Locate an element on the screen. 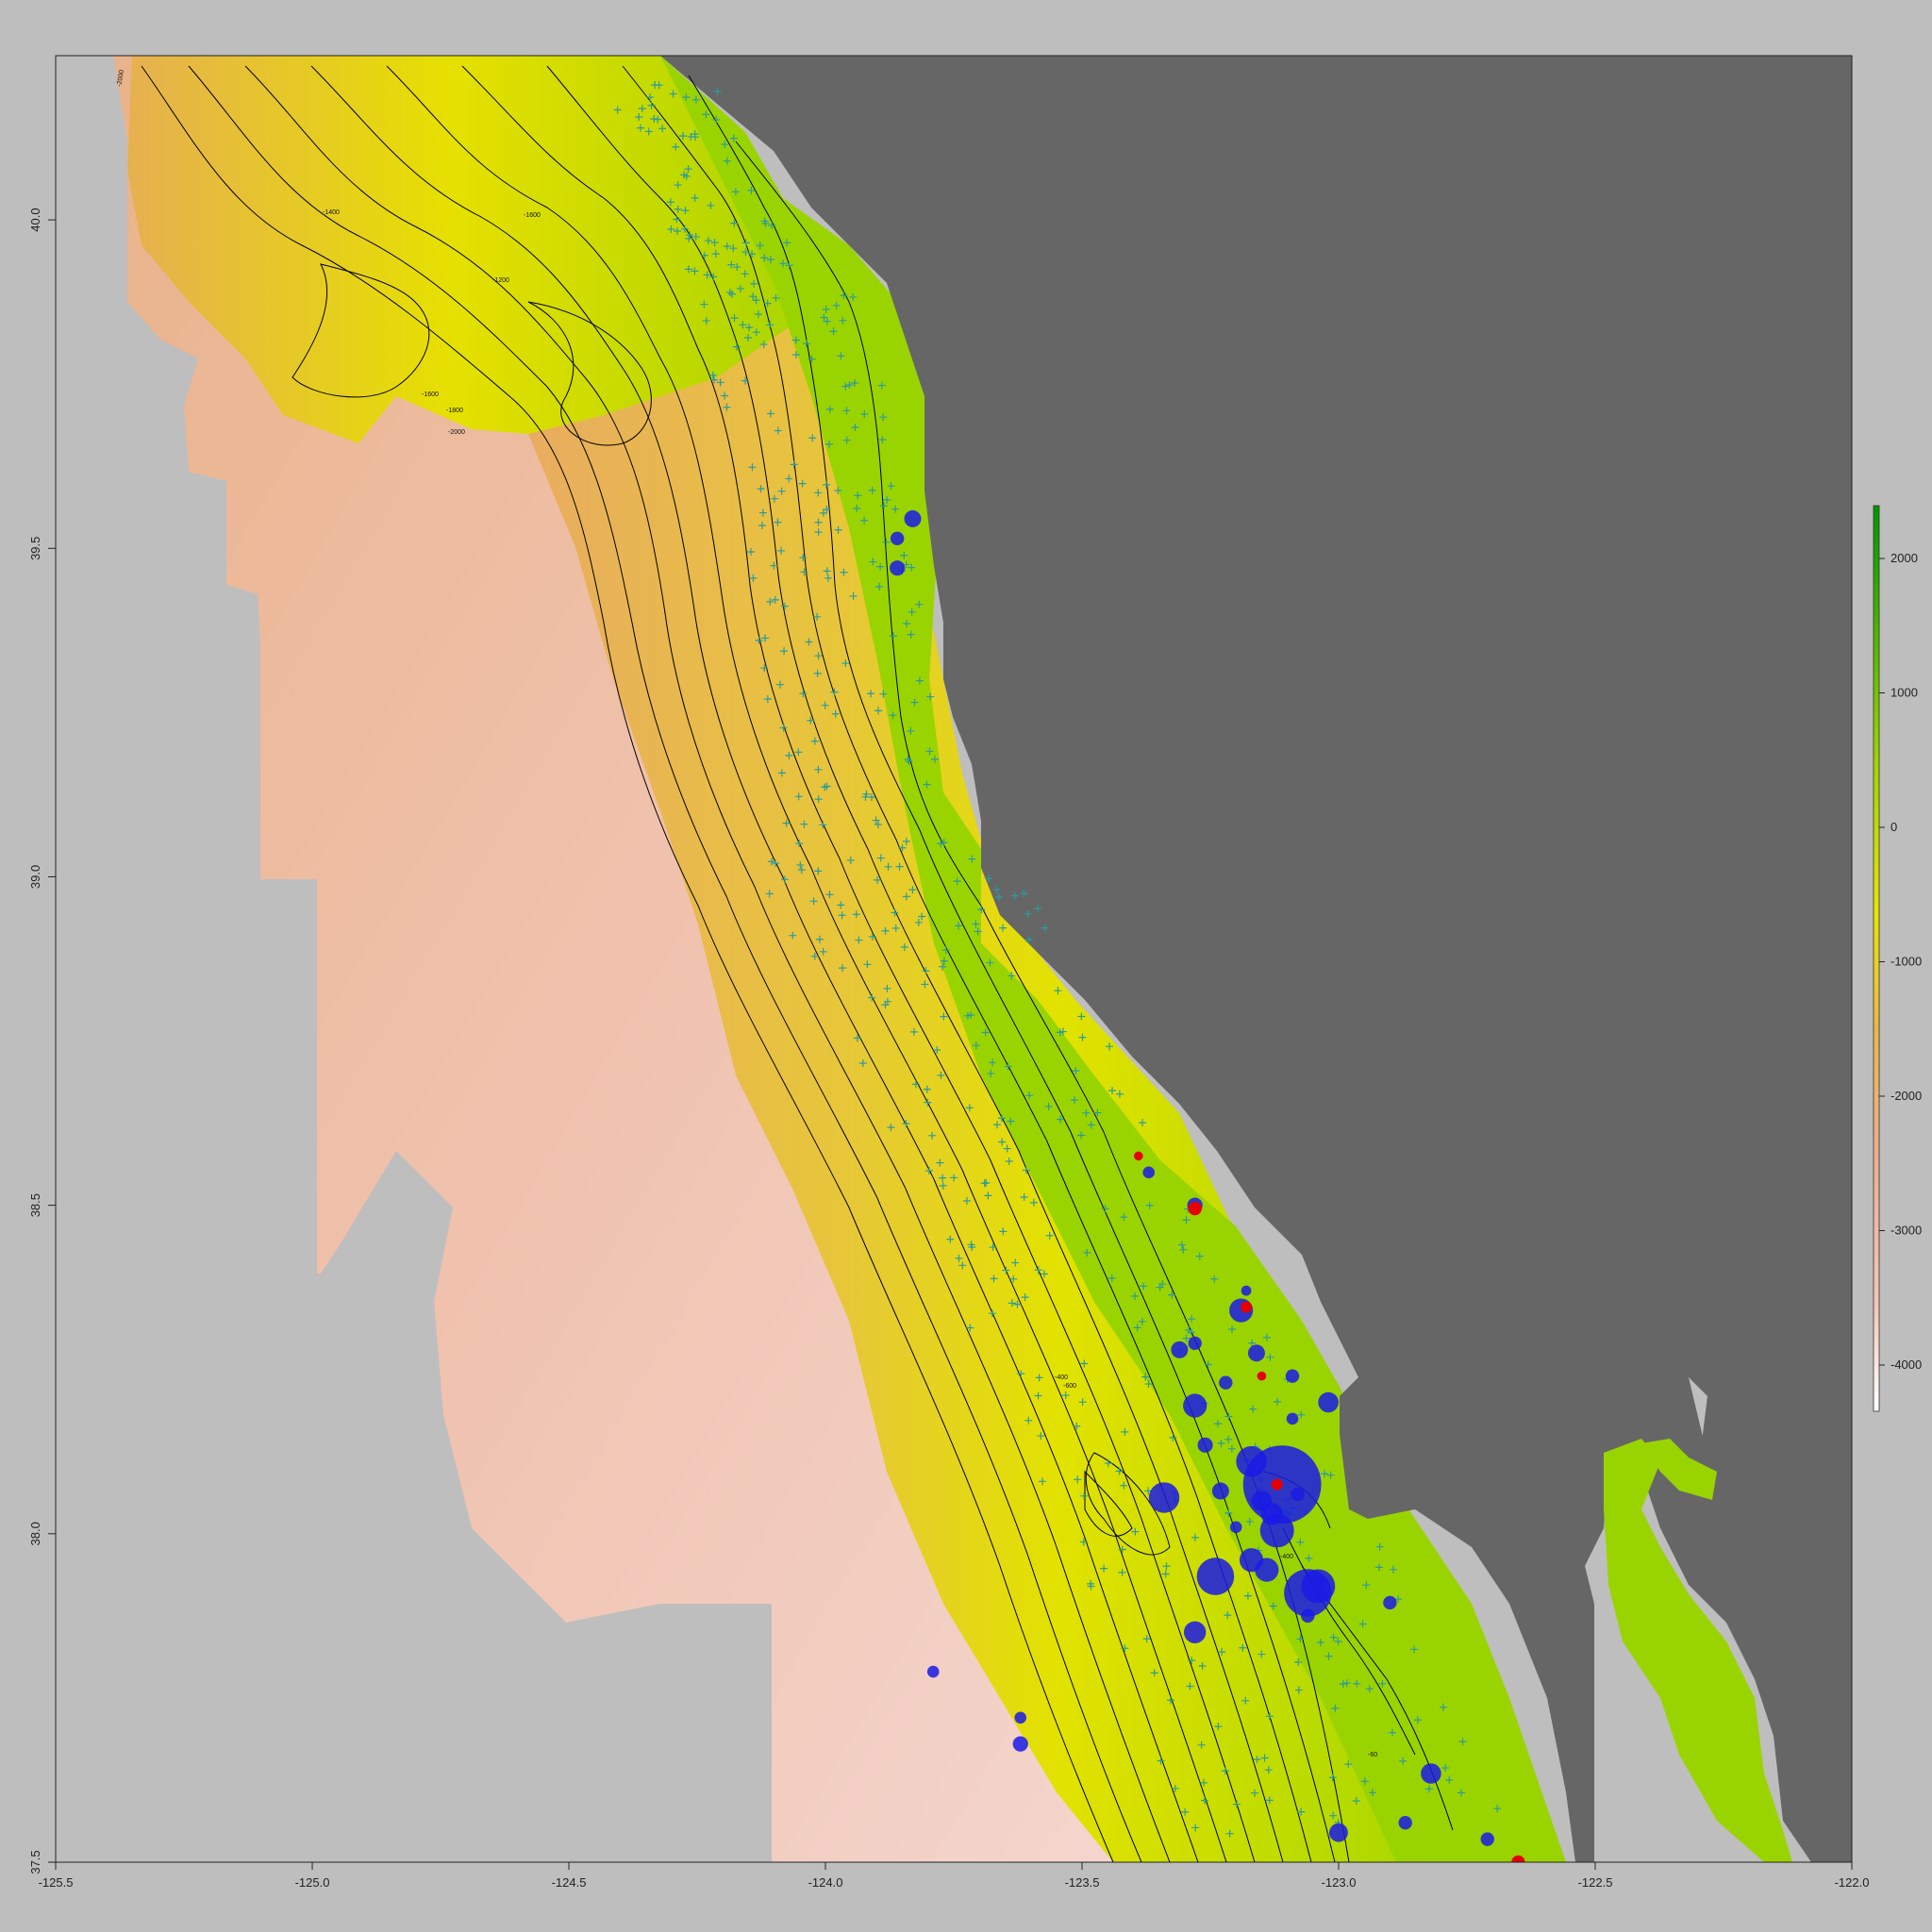 Image resolution: width=1932 pixels, height=1932 pixels. y-tick-label: 39.0 is located at coordinates (35, 877).